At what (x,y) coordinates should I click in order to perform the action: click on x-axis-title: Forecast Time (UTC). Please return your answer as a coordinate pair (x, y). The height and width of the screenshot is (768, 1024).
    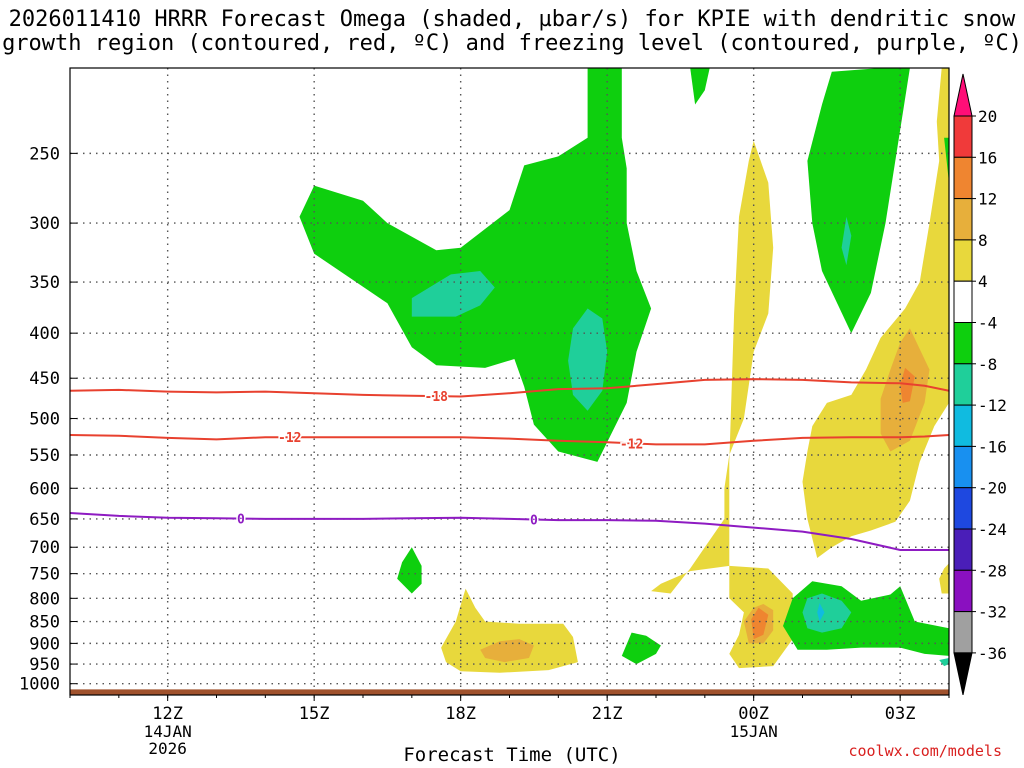
    Looking at the image, I should click on (512, 755).